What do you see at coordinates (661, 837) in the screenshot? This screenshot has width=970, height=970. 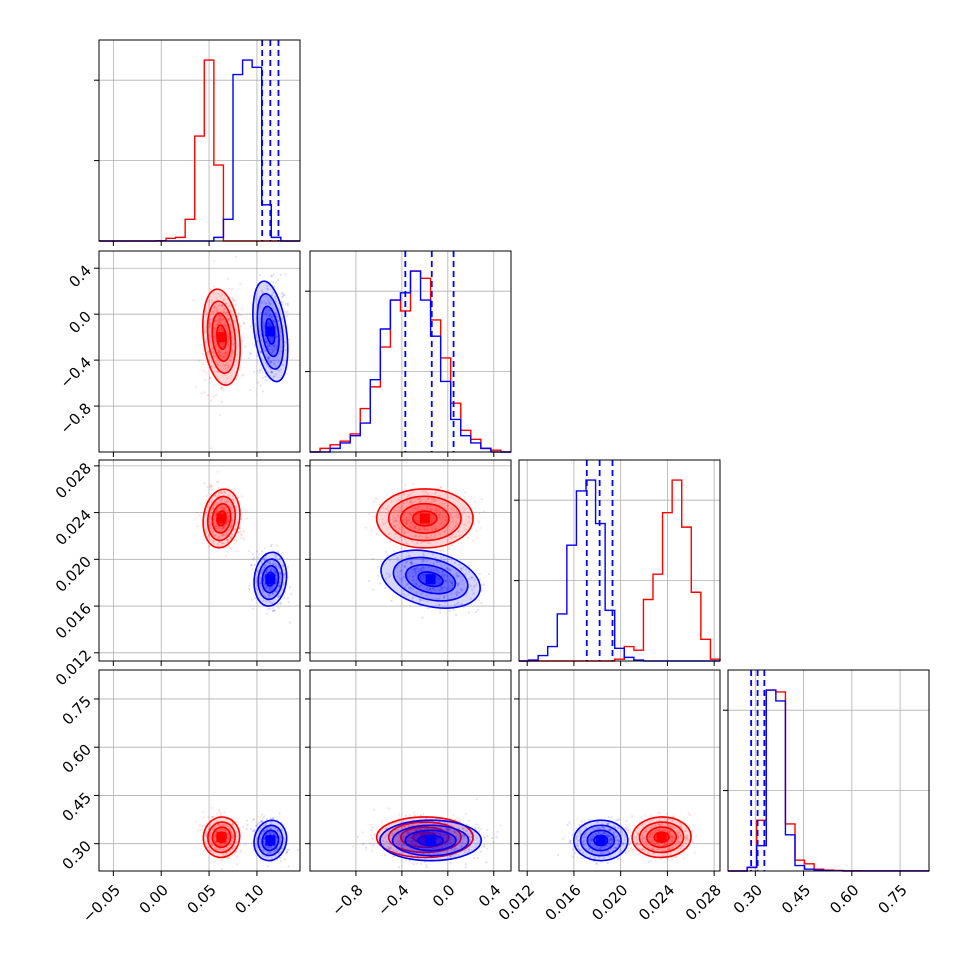 I see `contour-1-red` at bounding box center [661, 837].